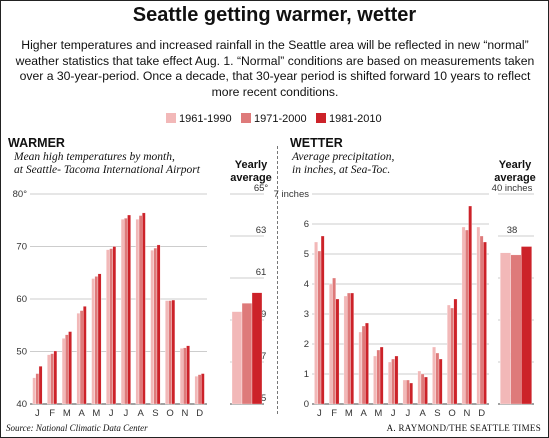 The height and width of the screenshot is (438, 549). I want to click on precip-tick-label: 0, so click(306, 404).